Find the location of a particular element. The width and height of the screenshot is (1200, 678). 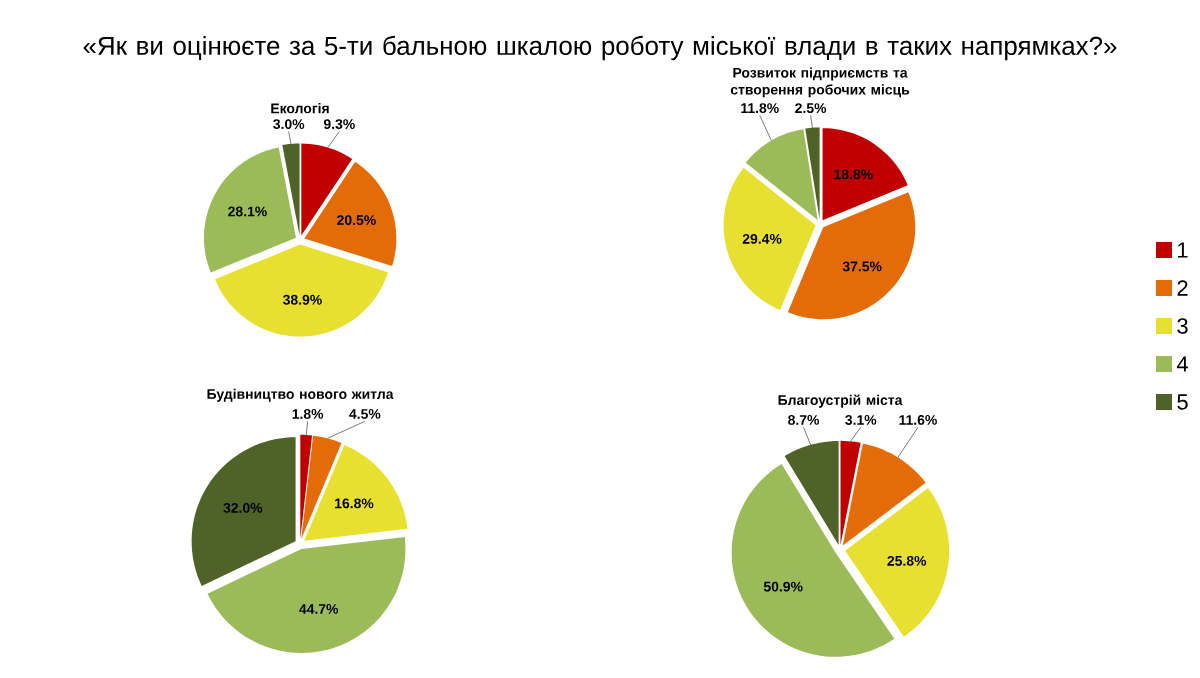

legend-label: 1 is located at coordinates (1183, 250).